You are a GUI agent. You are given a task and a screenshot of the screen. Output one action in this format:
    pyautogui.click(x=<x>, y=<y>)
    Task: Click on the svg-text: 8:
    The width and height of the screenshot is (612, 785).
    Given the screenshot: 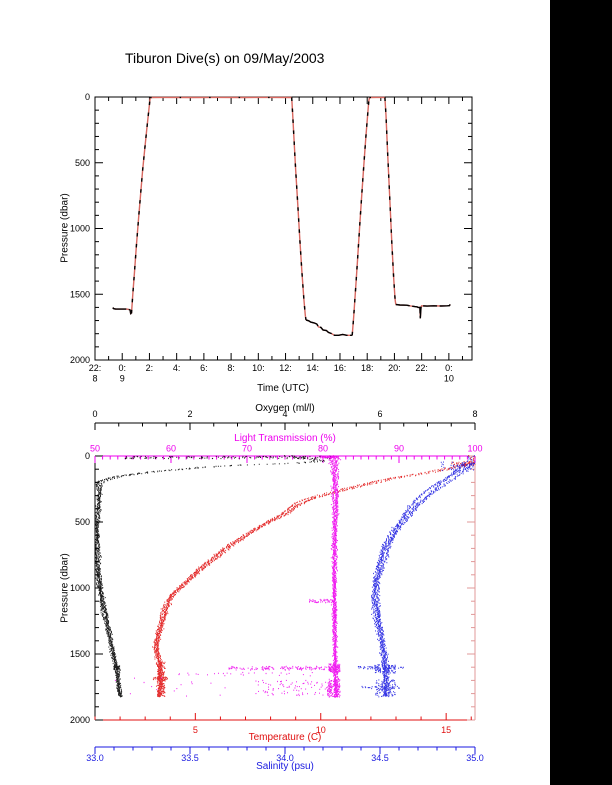 What is the action you would take?
    pyautogui.click(x=231, y=368)
    